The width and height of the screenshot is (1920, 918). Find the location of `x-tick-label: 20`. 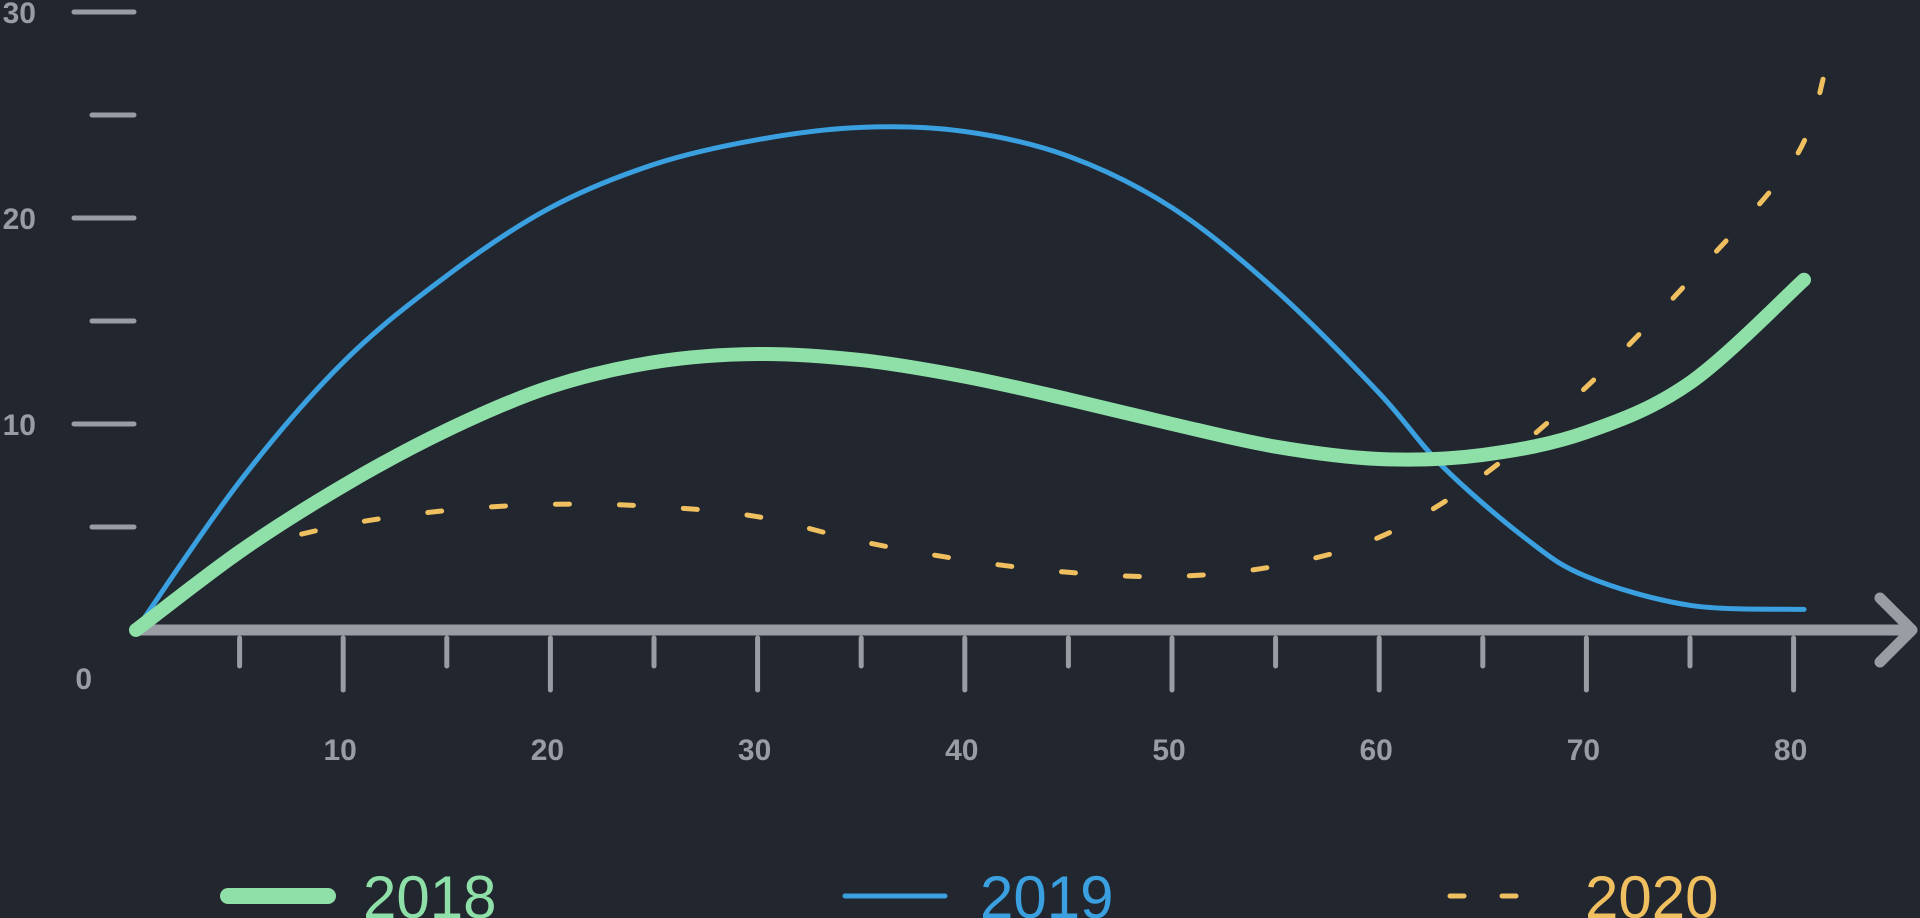

x-tick-label: 20 is located at coordinates (547, 750).